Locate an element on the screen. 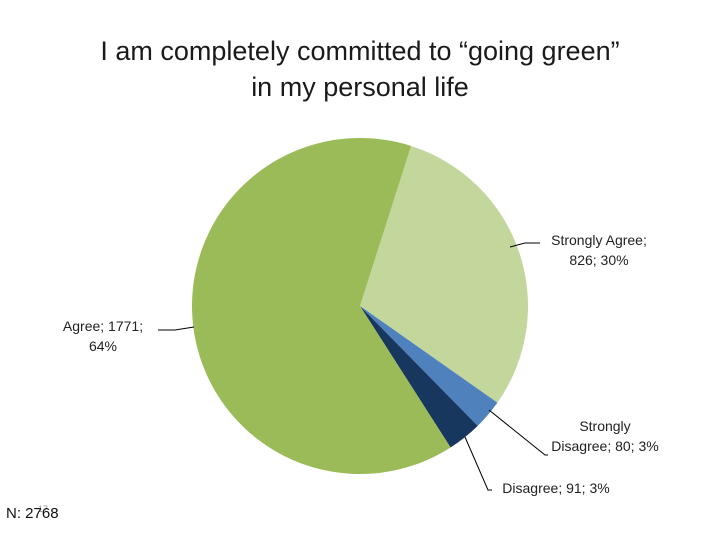  pie-slice-strongly-disagree is located at coordinates (429, 366).